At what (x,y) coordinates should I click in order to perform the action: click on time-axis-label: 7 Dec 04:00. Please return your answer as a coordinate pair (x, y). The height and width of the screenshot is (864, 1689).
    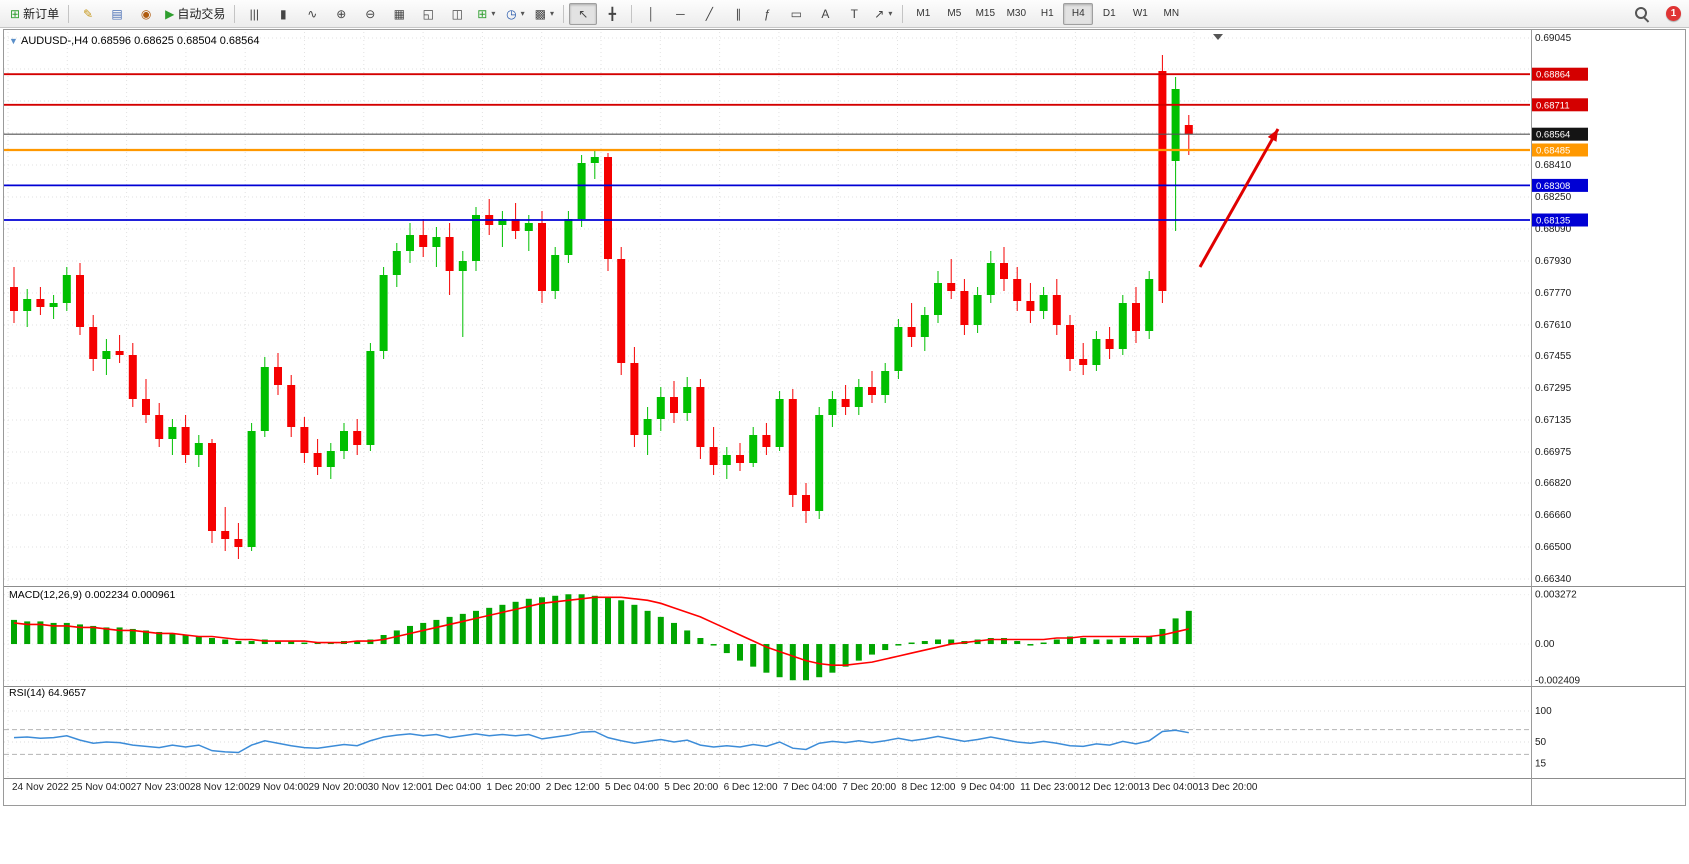
    Looking at the image, I should click on (810, 787).